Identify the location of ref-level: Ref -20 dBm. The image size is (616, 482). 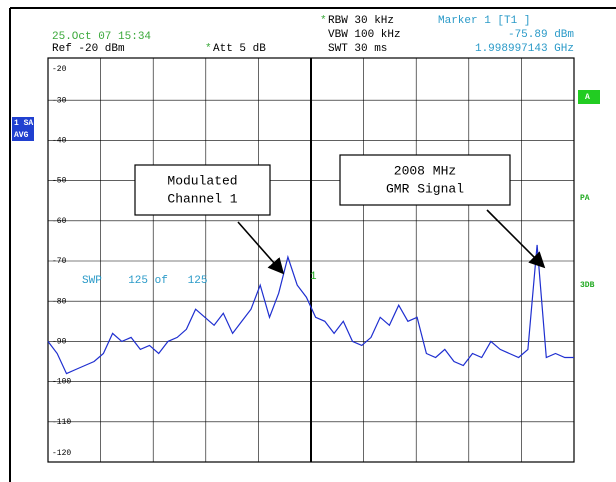
(88, 49).